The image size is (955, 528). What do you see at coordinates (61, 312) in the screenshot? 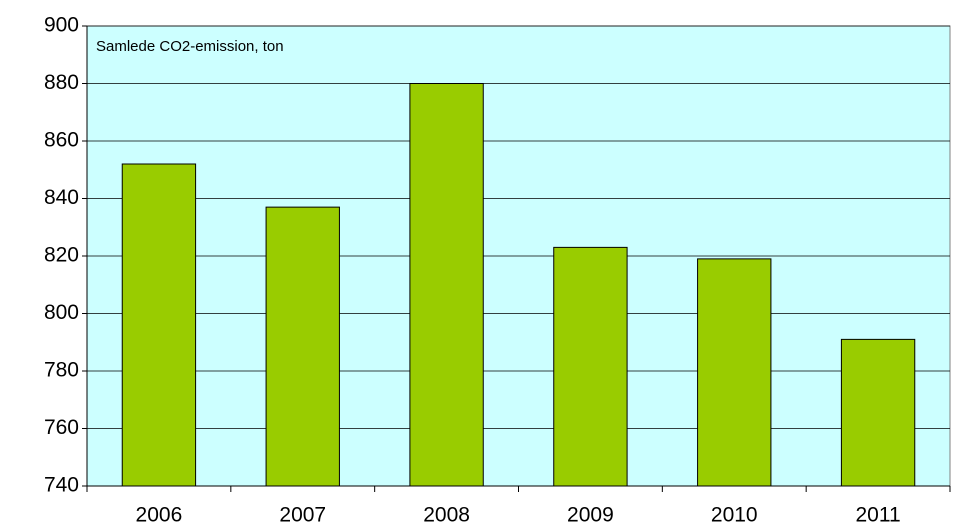
I see `y-tick-label: 800` at bounding box center [61, 312].